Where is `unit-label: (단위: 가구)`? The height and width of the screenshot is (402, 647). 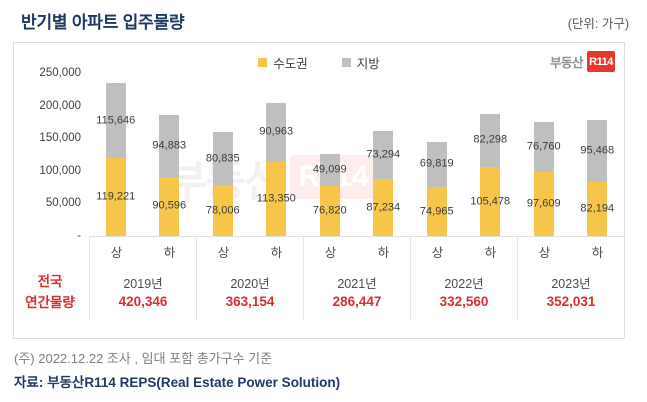
unit-label: (단위: 가구) is located at coordinates (598, 24).